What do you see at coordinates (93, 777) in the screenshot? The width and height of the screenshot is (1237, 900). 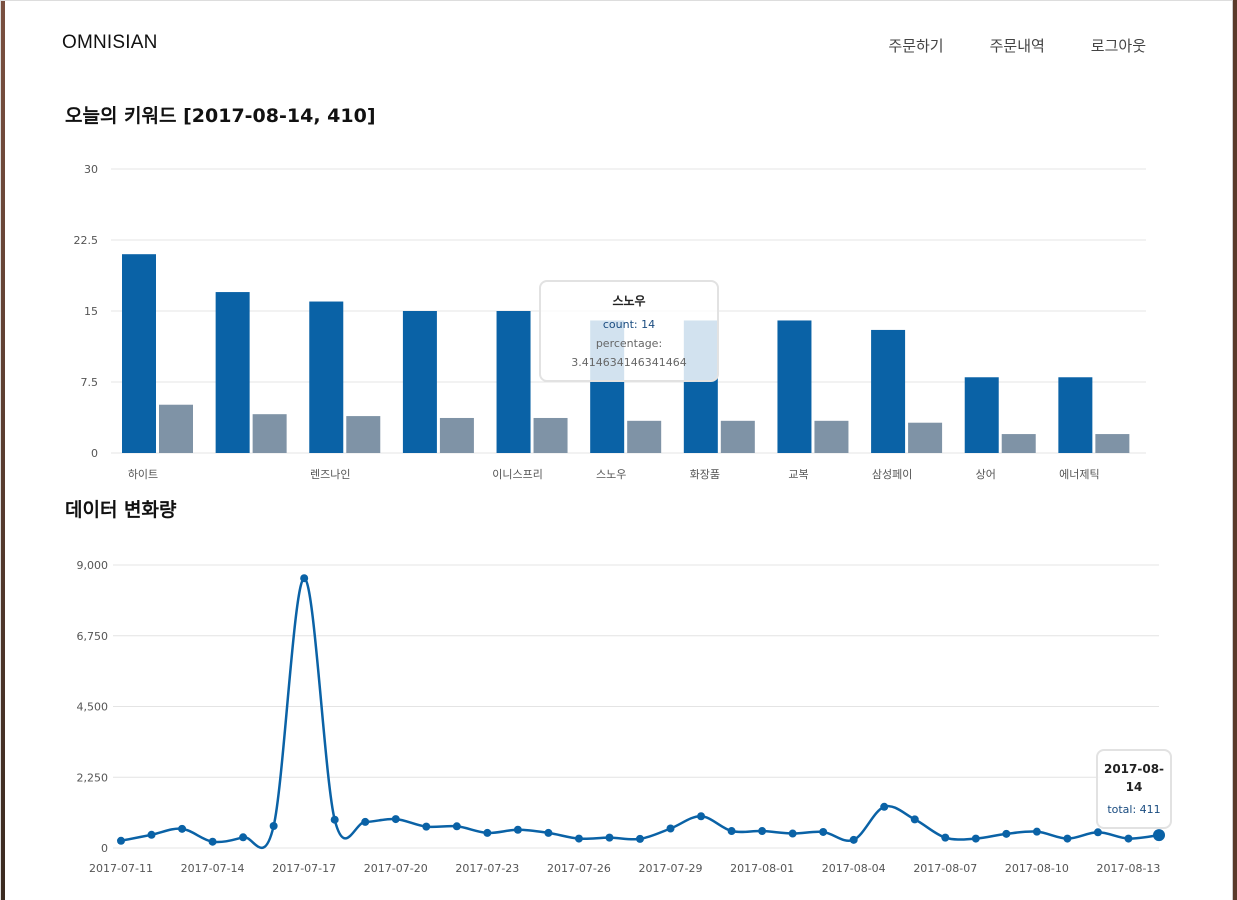 I see `line-y-tick: 2,250` at bounding box center [93, 777].